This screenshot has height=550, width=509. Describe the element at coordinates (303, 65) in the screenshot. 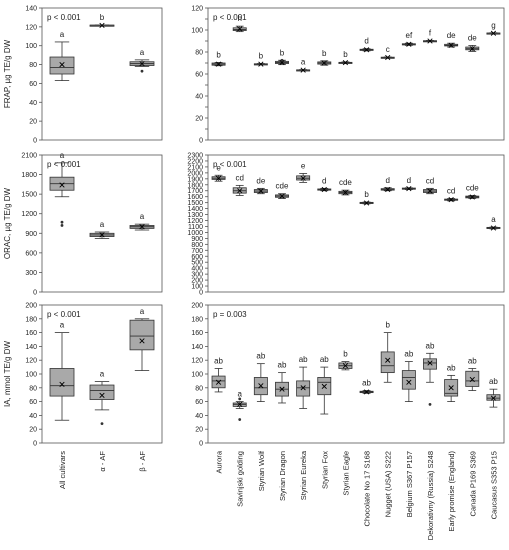

I see `box-p2-4: a` at that location.